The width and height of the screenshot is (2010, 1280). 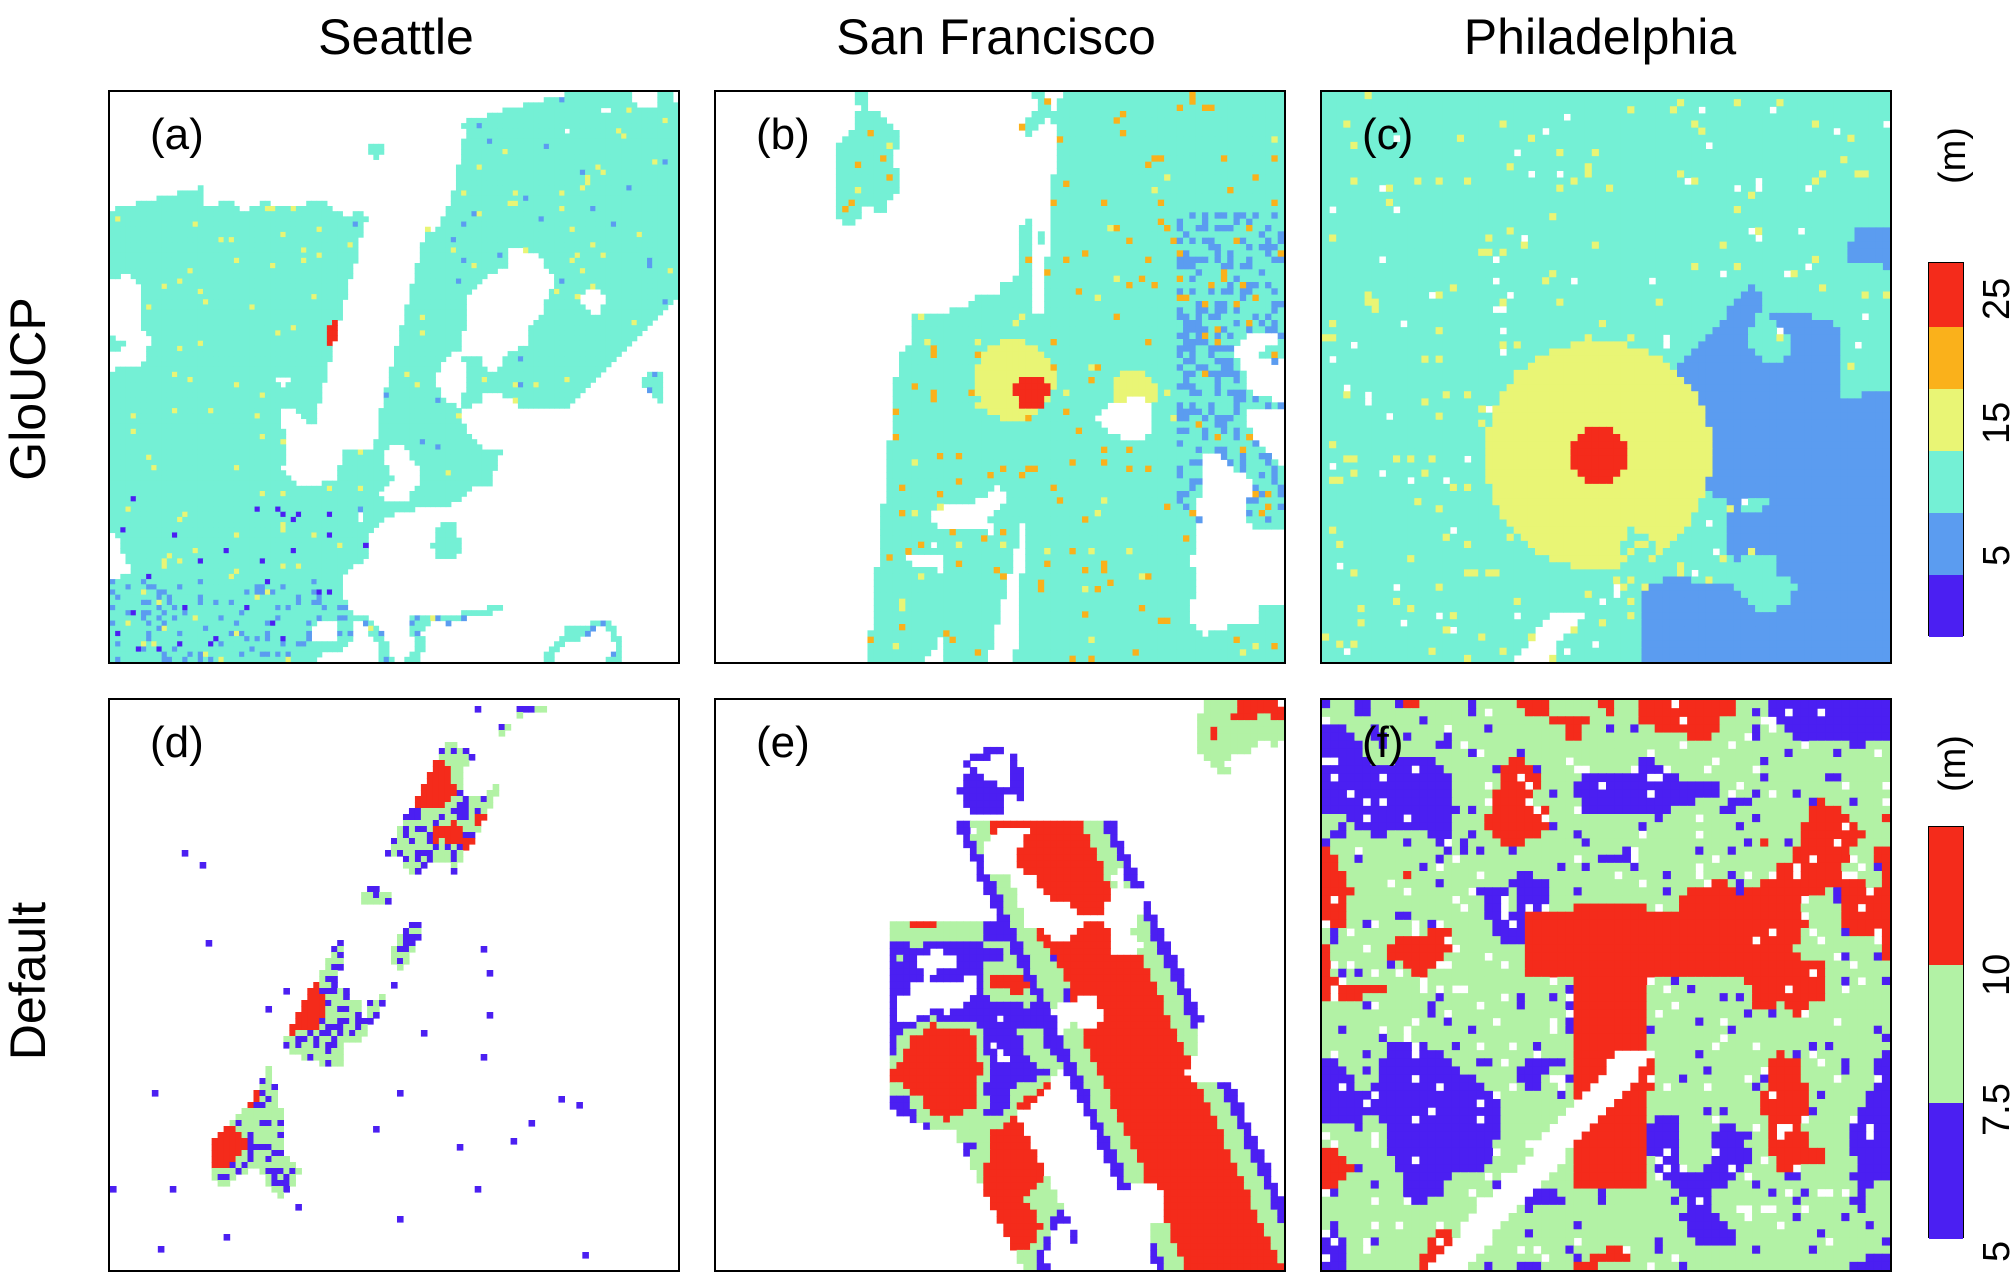 I want to click on panel-label-c: (c), so click(x=1387, y=135).